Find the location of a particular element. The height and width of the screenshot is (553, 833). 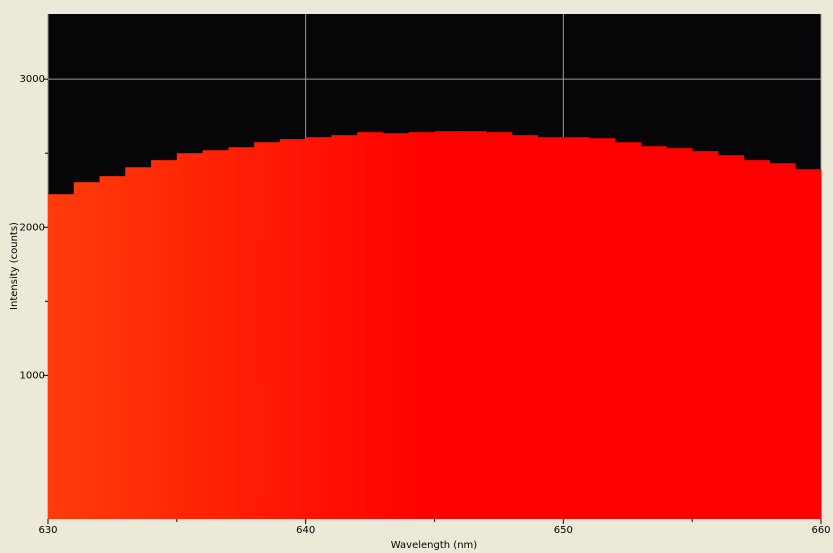

x-tick-label: 660 is located at coordinates (820, 530).